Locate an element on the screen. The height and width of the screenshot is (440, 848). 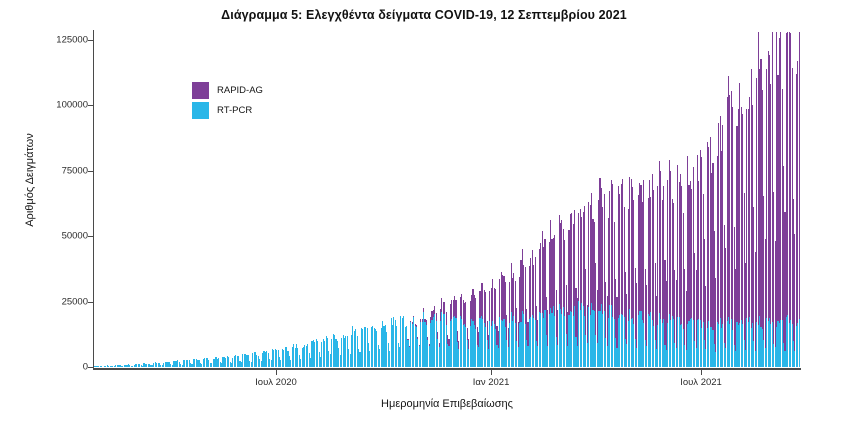
x-tick-label: Ιουλ 2021 is located at coordinates (701, 382).